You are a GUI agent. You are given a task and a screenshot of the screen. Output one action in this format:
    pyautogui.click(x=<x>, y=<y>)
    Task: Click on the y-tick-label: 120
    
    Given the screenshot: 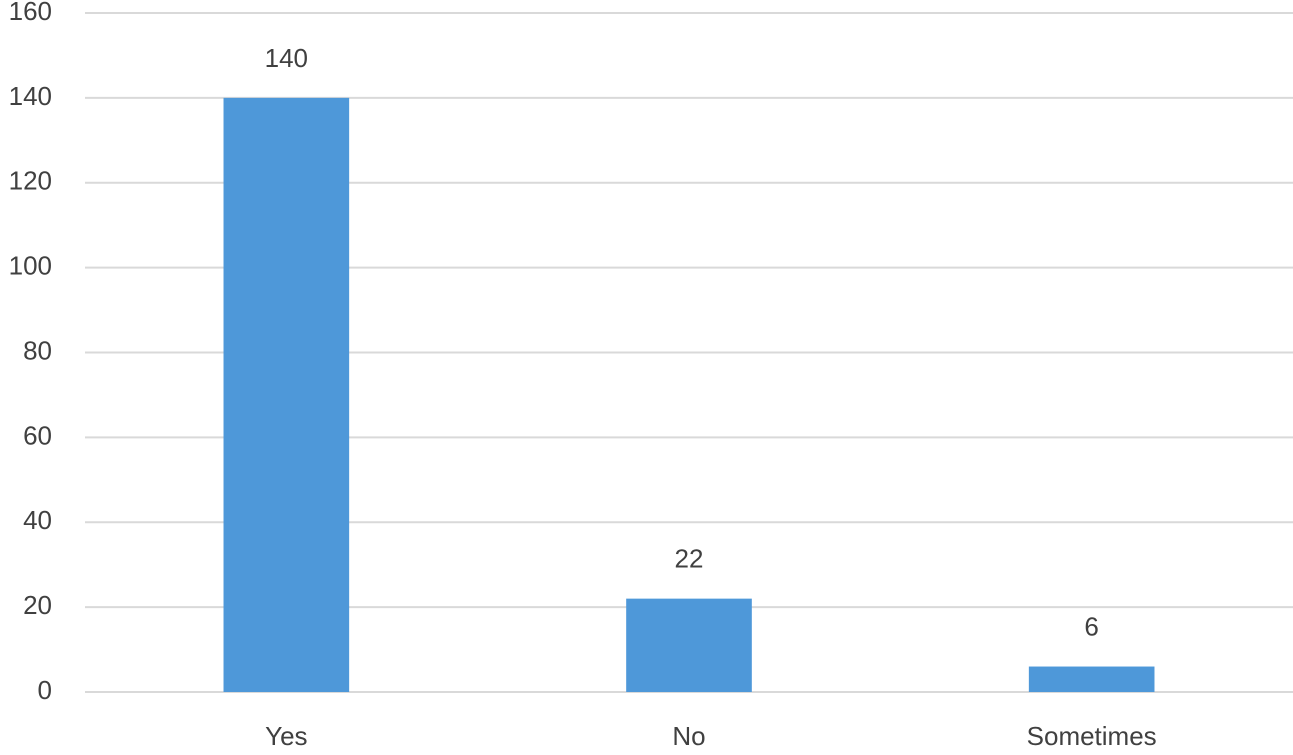 What is the action you would take?
    pyautogui.click(x=30, y=181)
    